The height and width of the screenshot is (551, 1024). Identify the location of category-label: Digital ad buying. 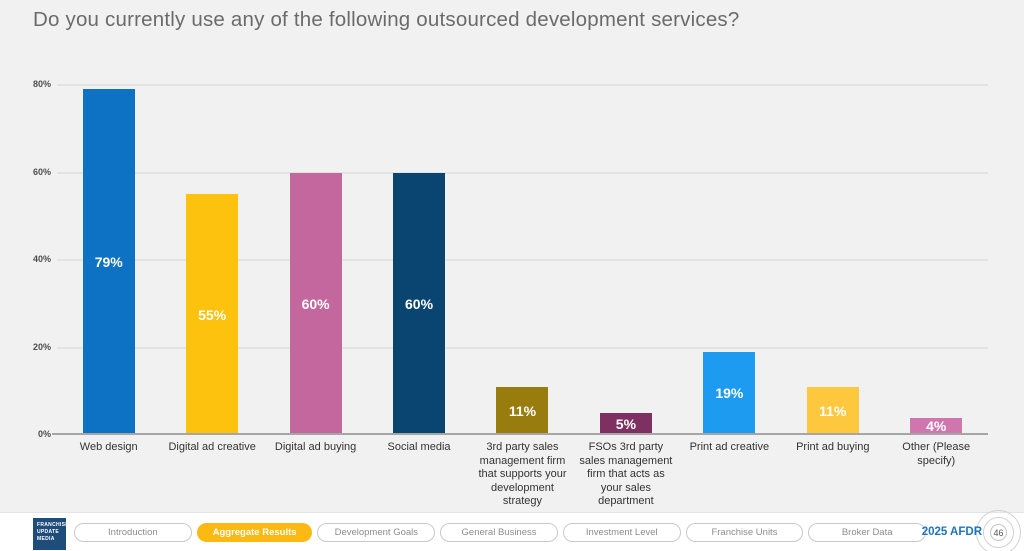
(315, 447).